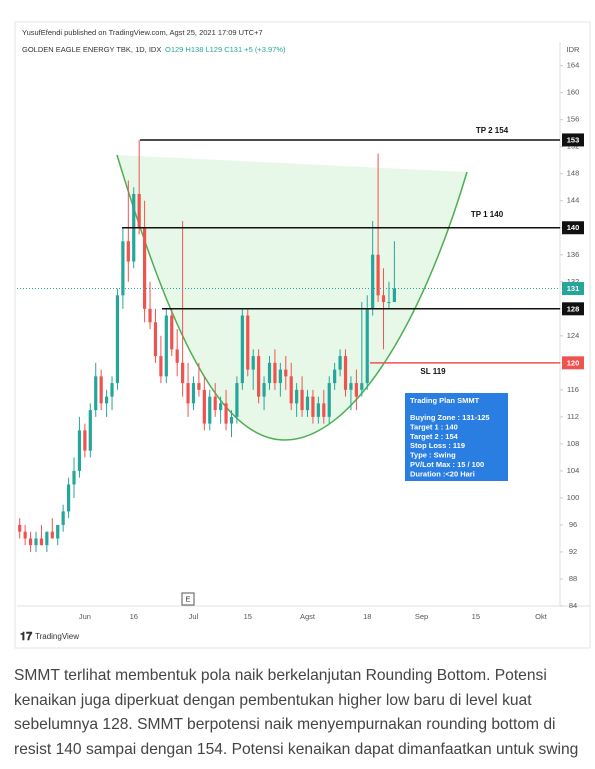  Describe the element at coordinates (573, 389) in the screenshot. I see `y-tick-label: 116` at that location.